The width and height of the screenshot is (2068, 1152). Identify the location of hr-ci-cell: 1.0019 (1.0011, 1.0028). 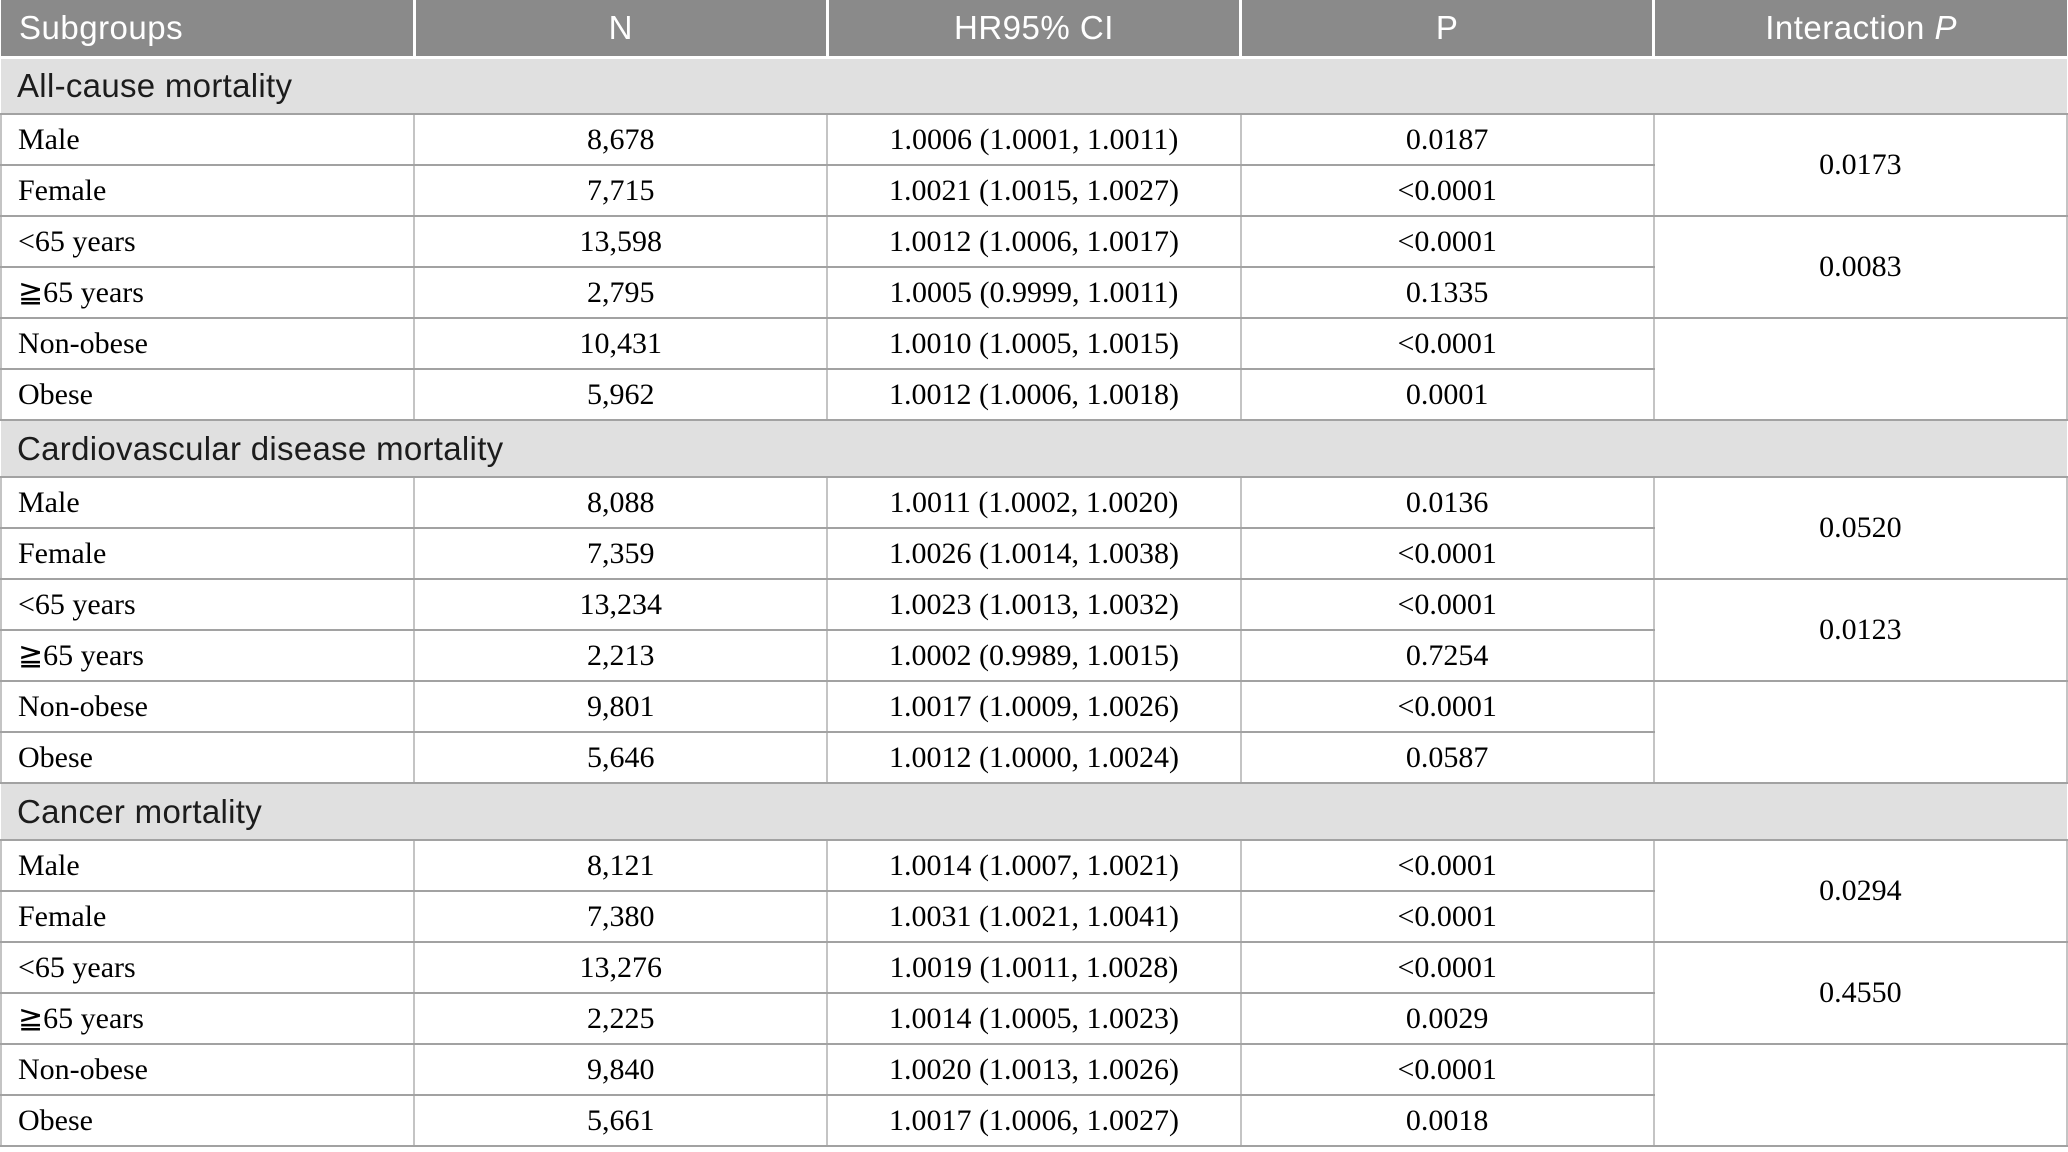
(1034, 967).